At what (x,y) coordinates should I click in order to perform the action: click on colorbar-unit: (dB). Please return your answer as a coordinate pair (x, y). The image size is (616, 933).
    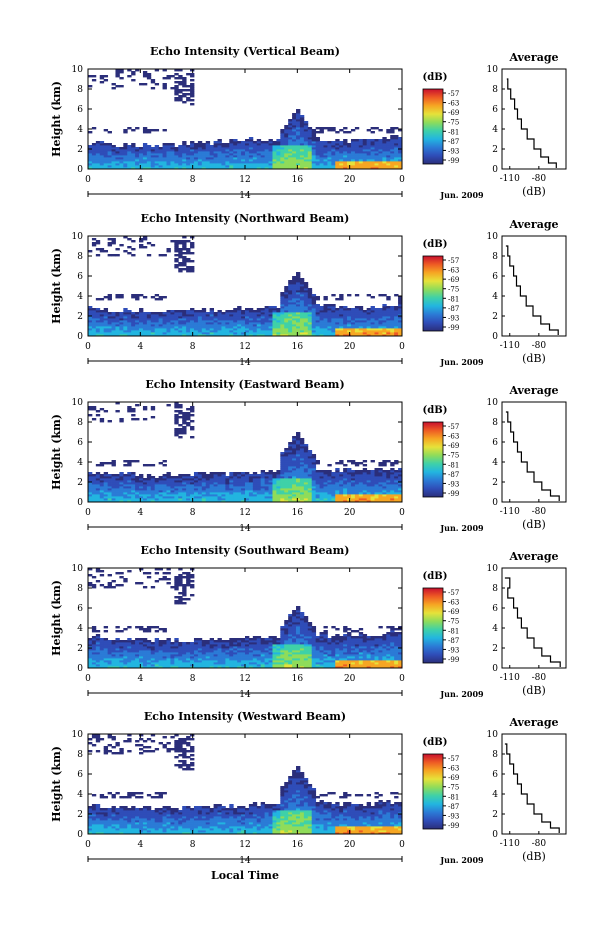
    Looking at the image, I should click on (435, 410).